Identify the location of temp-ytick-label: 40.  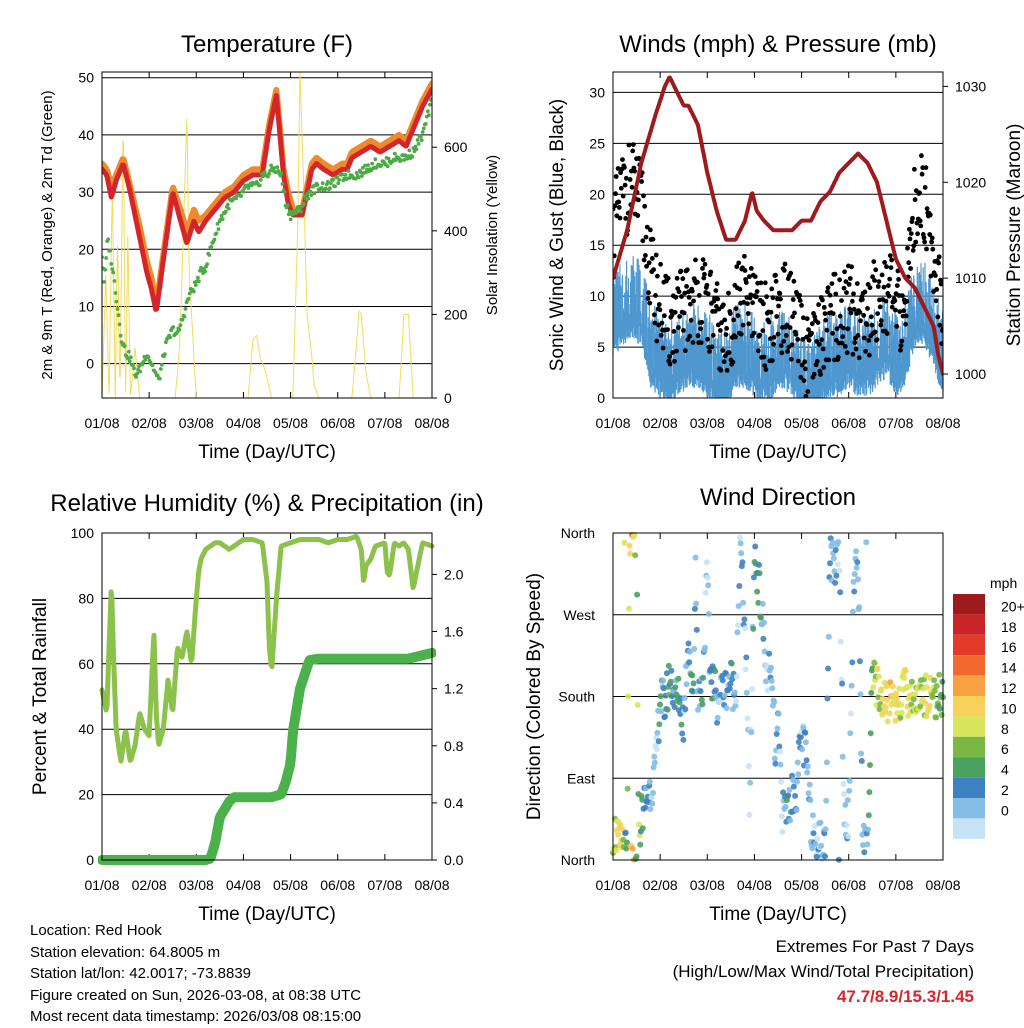
(86, 135).